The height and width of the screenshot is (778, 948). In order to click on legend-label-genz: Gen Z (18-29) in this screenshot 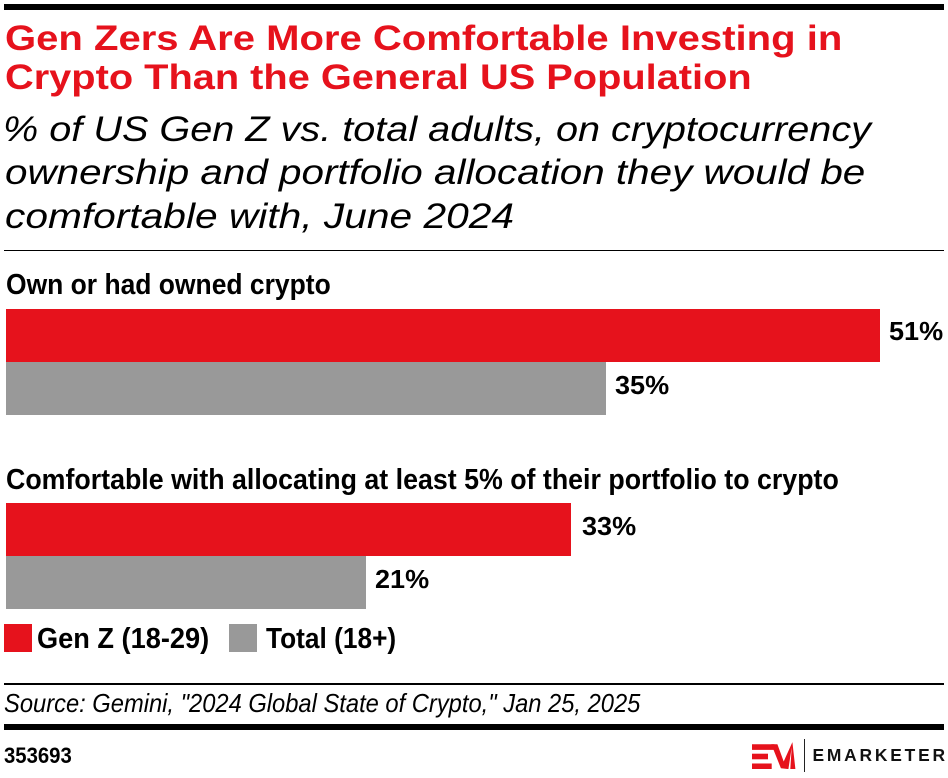, I will do `click(123, 638)`.